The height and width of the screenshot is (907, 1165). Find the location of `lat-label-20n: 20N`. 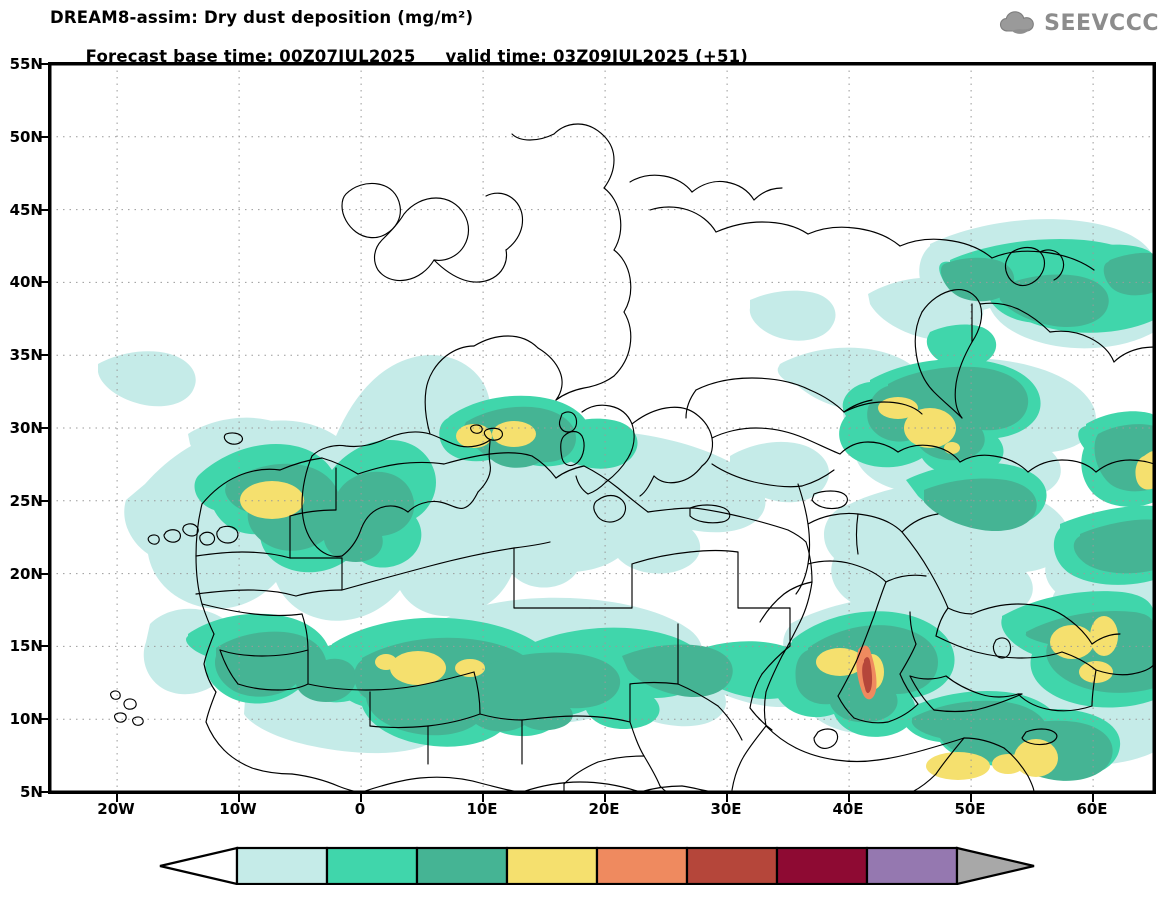

lat-label-20n: 20N is located at coordinates (26, 573).